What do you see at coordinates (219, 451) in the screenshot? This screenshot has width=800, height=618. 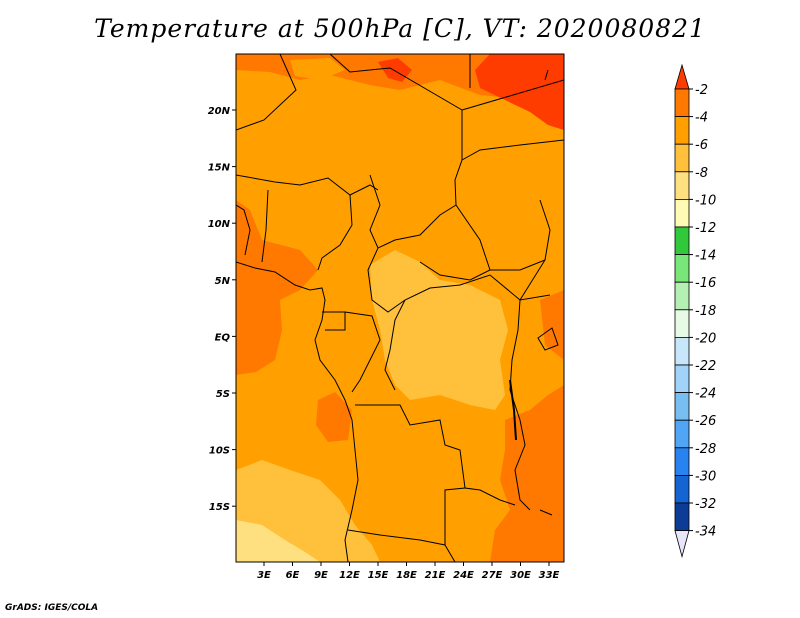 I see `lat-tick-label: 10S` at bounding box center [219, 451].